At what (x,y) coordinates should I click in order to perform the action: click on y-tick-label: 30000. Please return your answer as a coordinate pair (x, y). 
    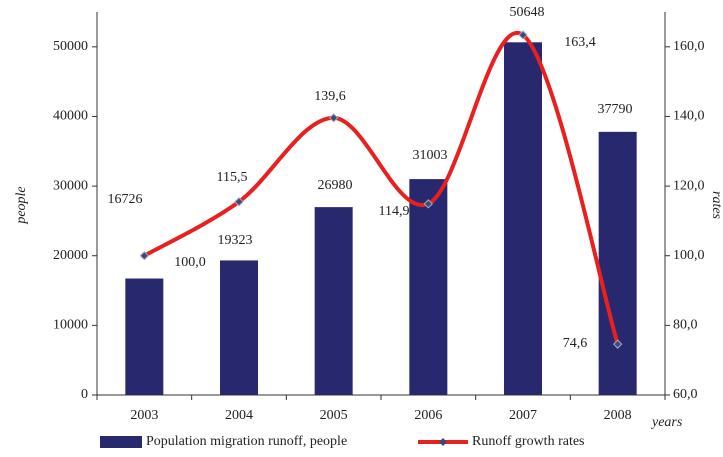
    Looking at the image, I should click on (70, 185).